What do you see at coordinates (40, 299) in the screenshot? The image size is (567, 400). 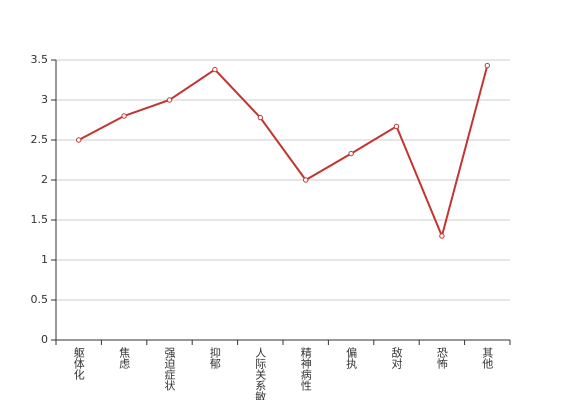 I see `y-tick-label: 0.5` at bounding box center [40, 299].